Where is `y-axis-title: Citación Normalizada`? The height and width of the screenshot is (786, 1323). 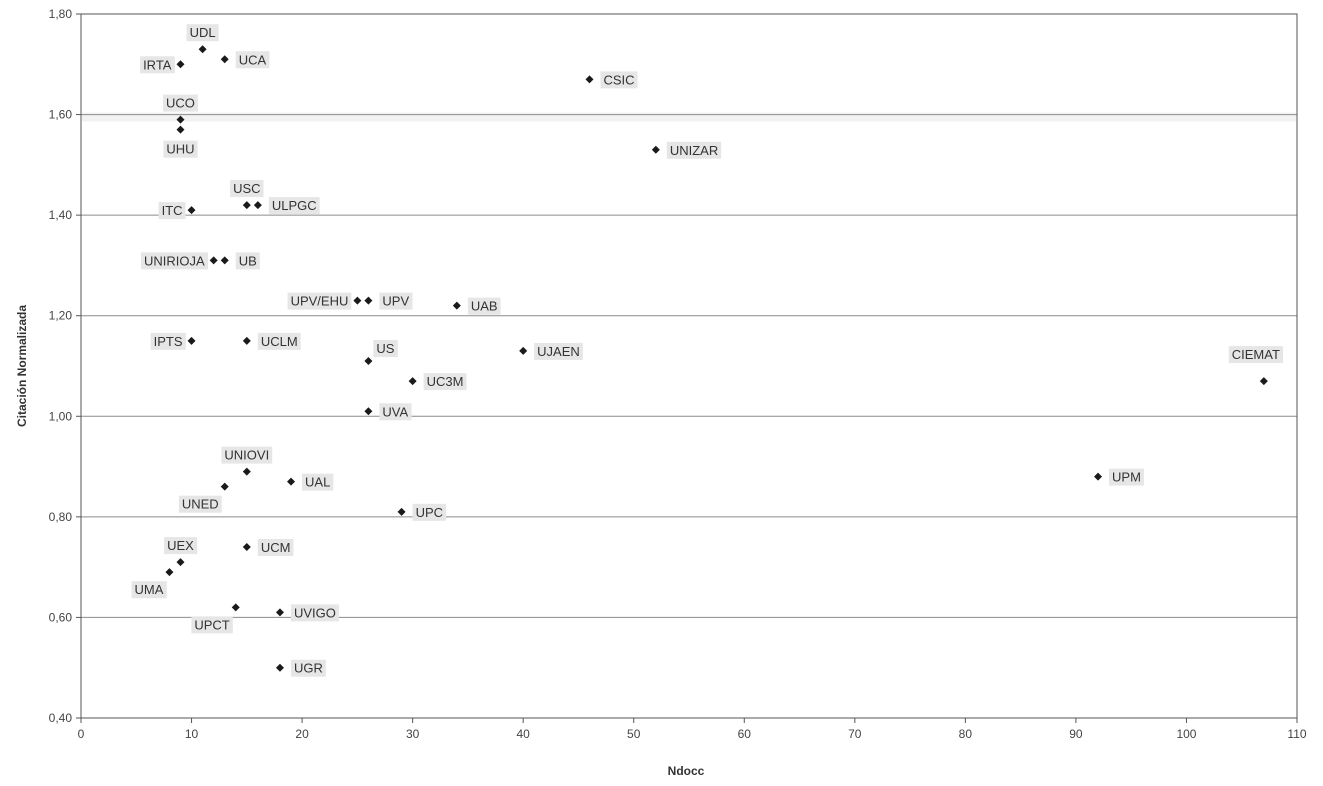 y-axis-title: Citación Normalizada is located at coordinates (22, 366).